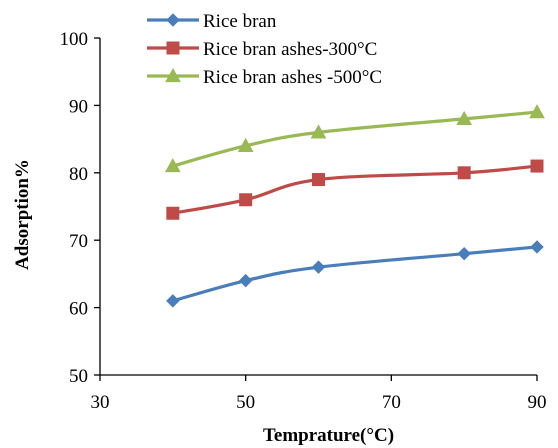  I want to click on legend-label: Rice bran, so click(240, 21).